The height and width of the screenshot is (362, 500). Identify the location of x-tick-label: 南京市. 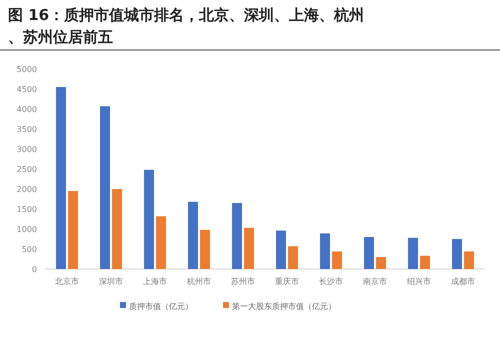
(375, 281).